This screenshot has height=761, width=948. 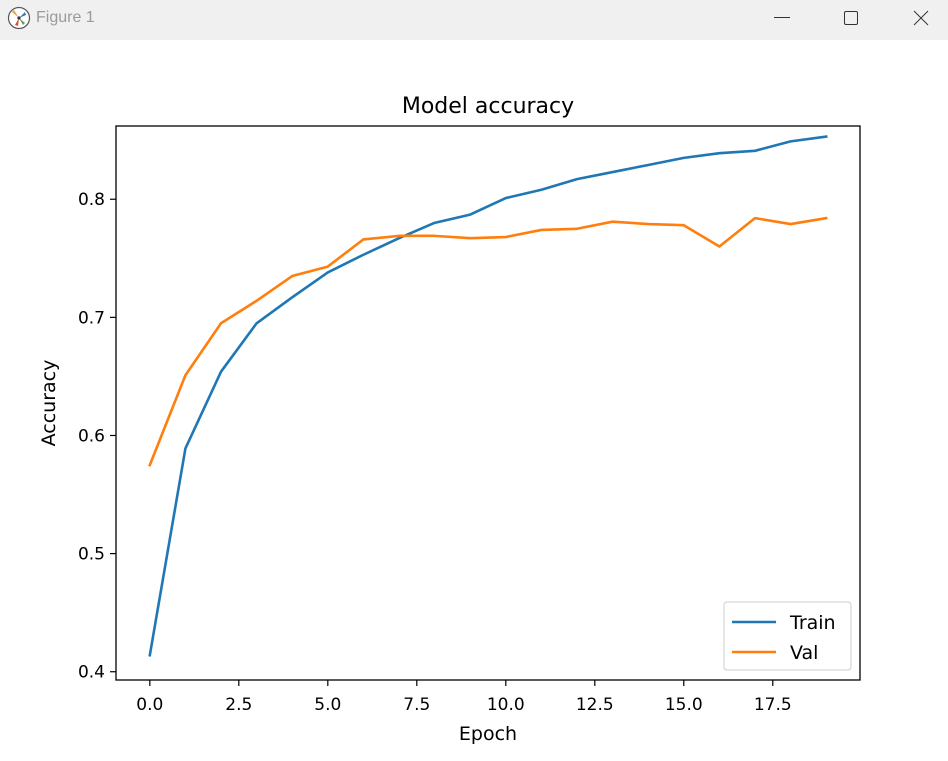 What do you see at coordinates (812, 623) in the screenshot?
I see `legend-label-train: Train` at bounding box center [812, 623].